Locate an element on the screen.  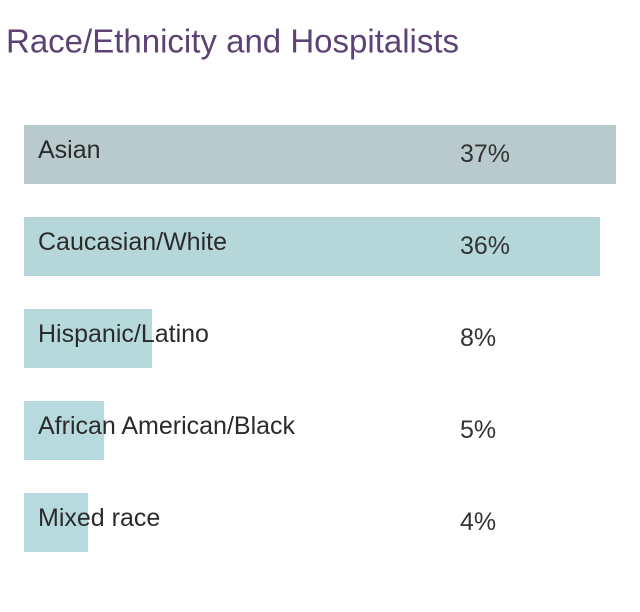
chart-title: Race/Ethnicity and Hospitalists is located at coordinates (232, 41).